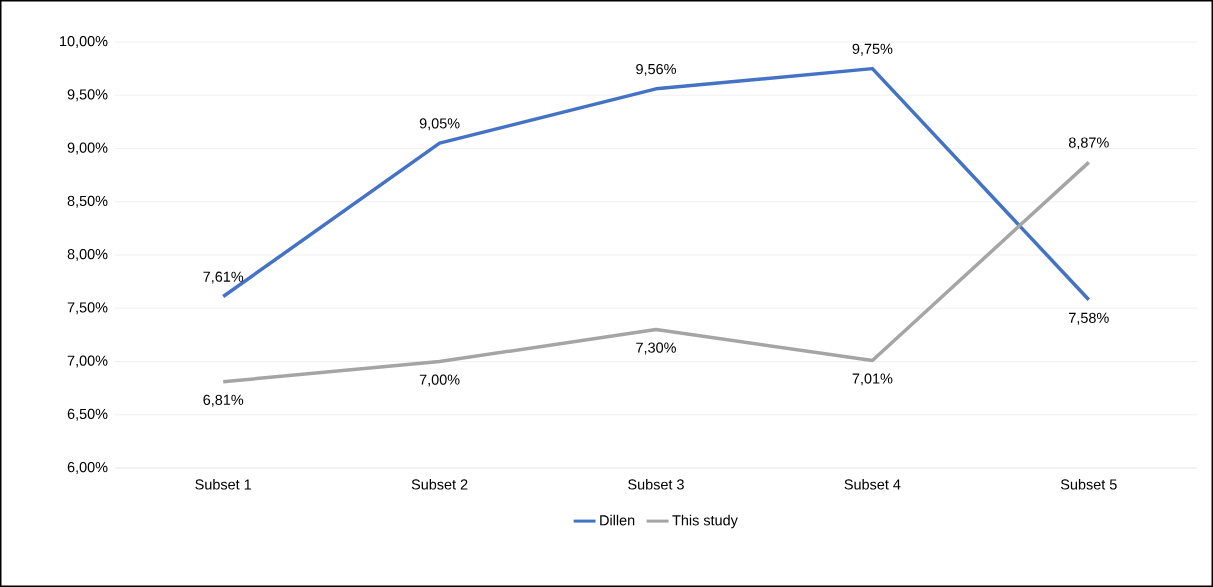 The height and width of the screenshot is (587, 1213). Describe the element at coordinates (87, 148) in the screenshot. I see `y-tick-label: 9,00%` at that location.